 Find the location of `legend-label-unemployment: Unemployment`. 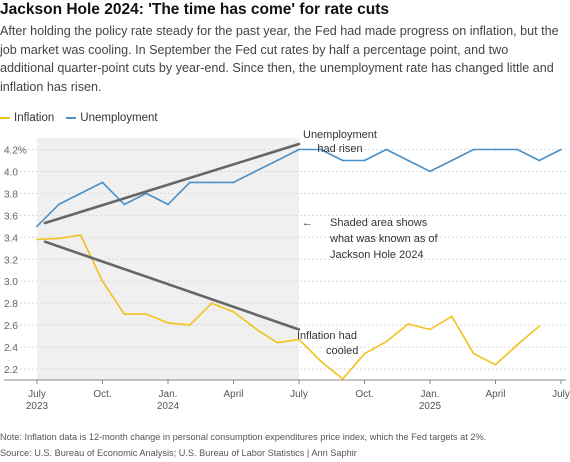

legend-label-unemployment: Unemployment is located at coordinates (119, 118).